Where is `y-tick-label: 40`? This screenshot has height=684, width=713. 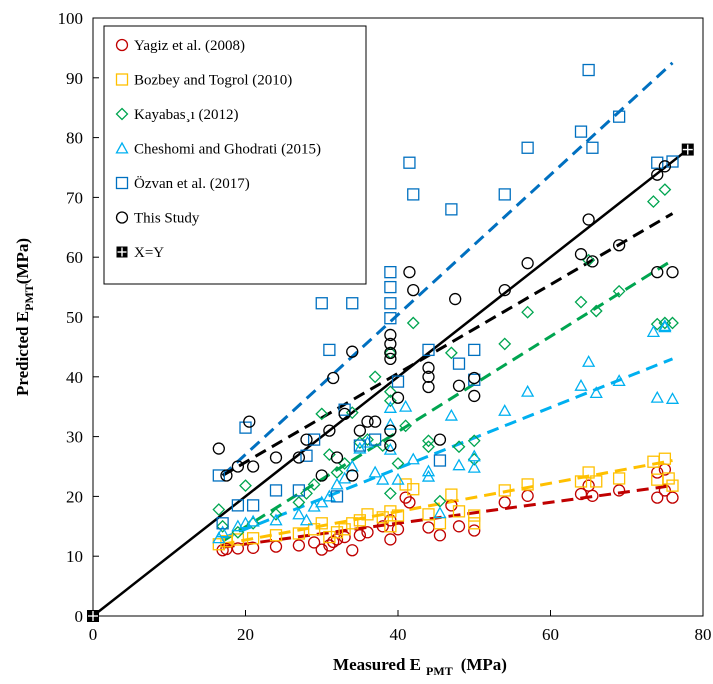
y-tick-label: 40 is located at coordinates (74, 377).